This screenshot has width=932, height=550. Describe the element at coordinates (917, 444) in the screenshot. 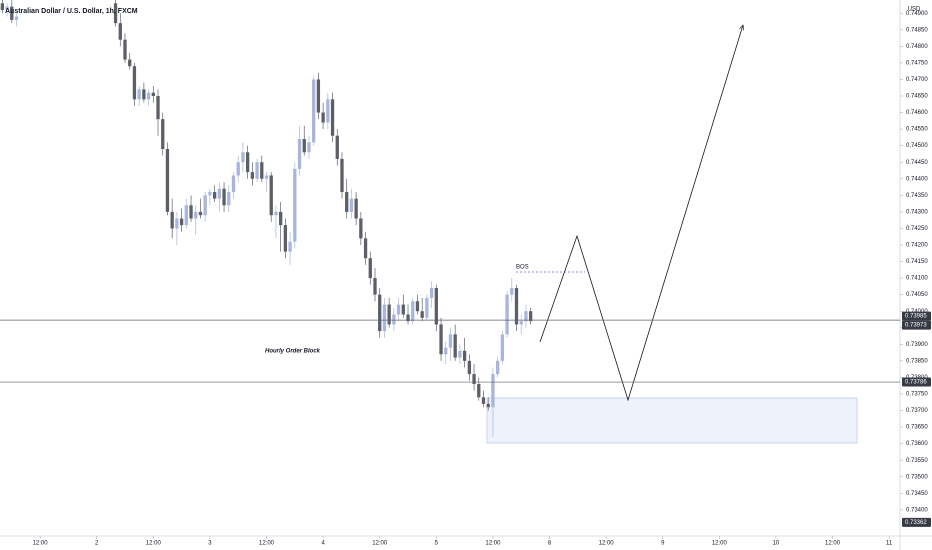

I see `y-tick-label: 0.73600` at that location.